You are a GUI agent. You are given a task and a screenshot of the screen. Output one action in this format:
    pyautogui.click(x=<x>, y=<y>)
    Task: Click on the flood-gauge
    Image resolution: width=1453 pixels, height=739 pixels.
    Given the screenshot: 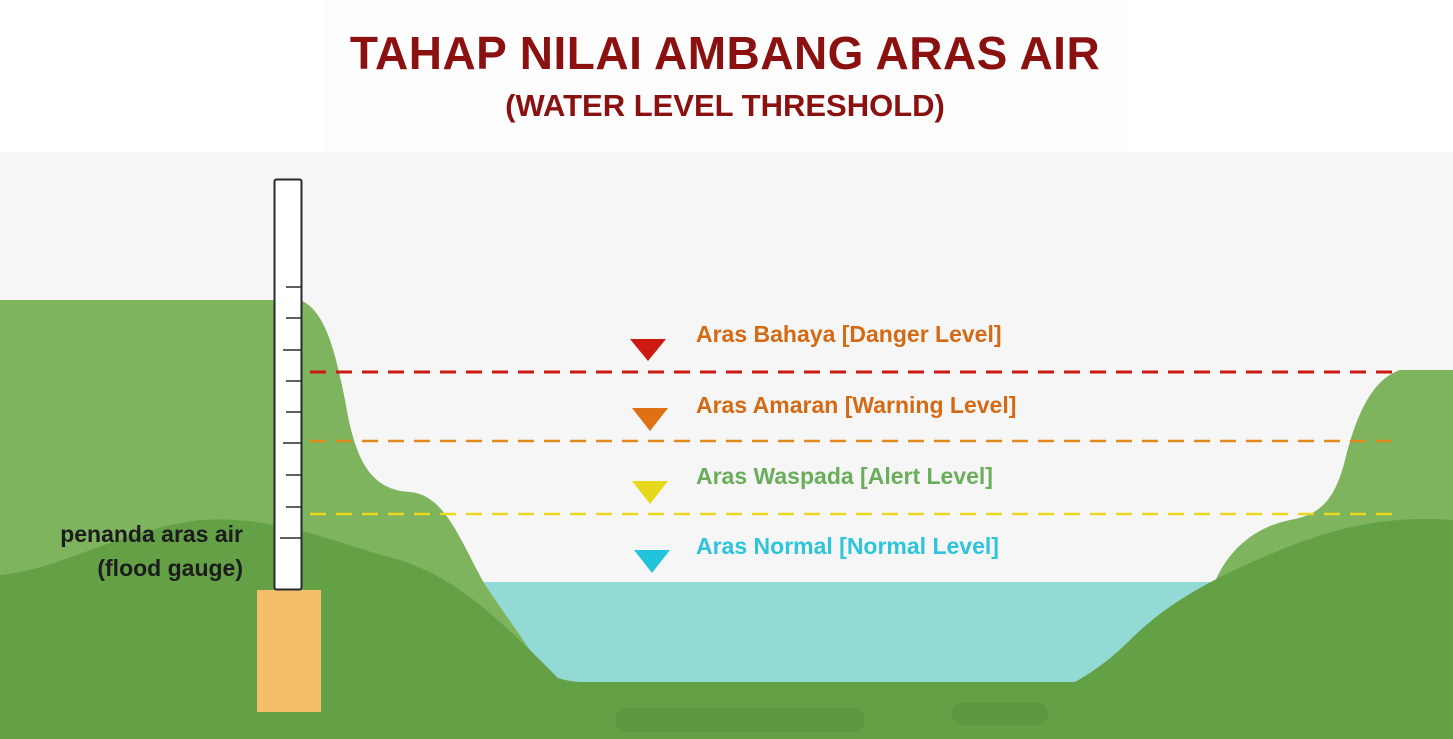 What is the action you would take?
    pyautogui.click(x=288, y=384)
    